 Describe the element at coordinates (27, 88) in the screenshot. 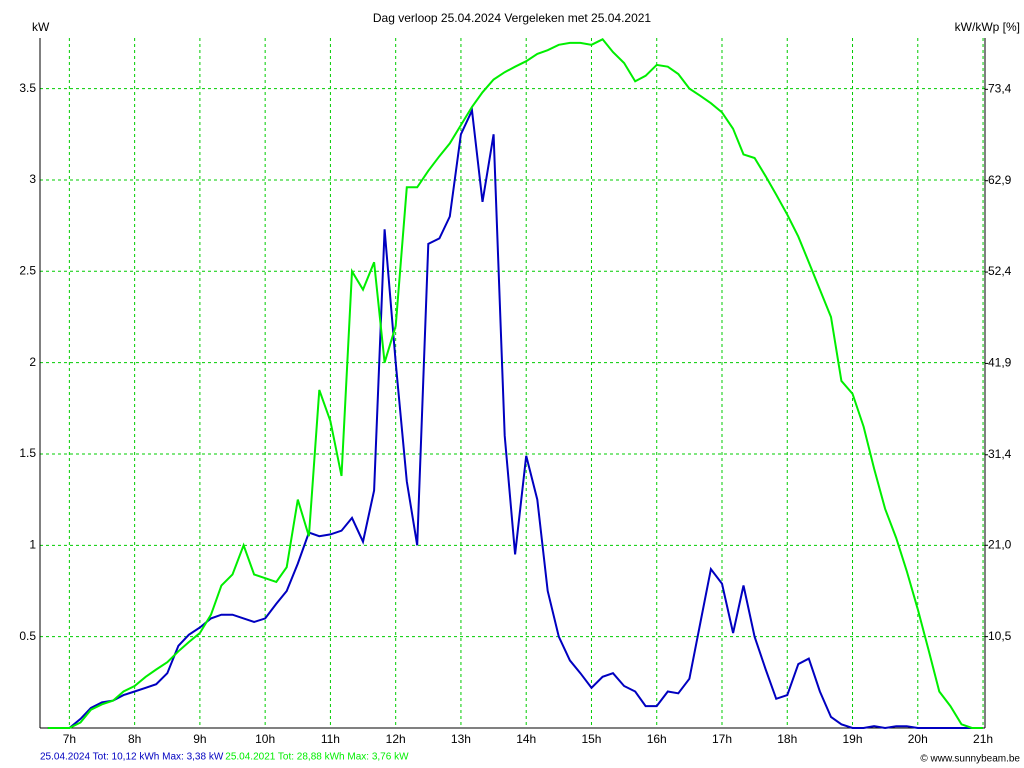

I see `y-tick-label: 3.5` at that location.